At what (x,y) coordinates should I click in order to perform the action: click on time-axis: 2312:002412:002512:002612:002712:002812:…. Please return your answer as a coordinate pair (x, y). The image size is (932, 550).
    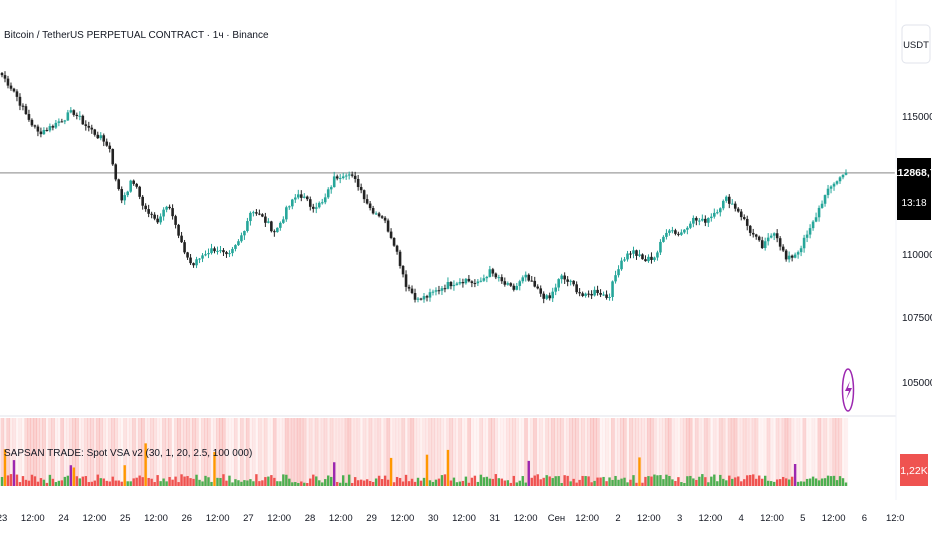
    Looking at the image, I should click on (452, 518).